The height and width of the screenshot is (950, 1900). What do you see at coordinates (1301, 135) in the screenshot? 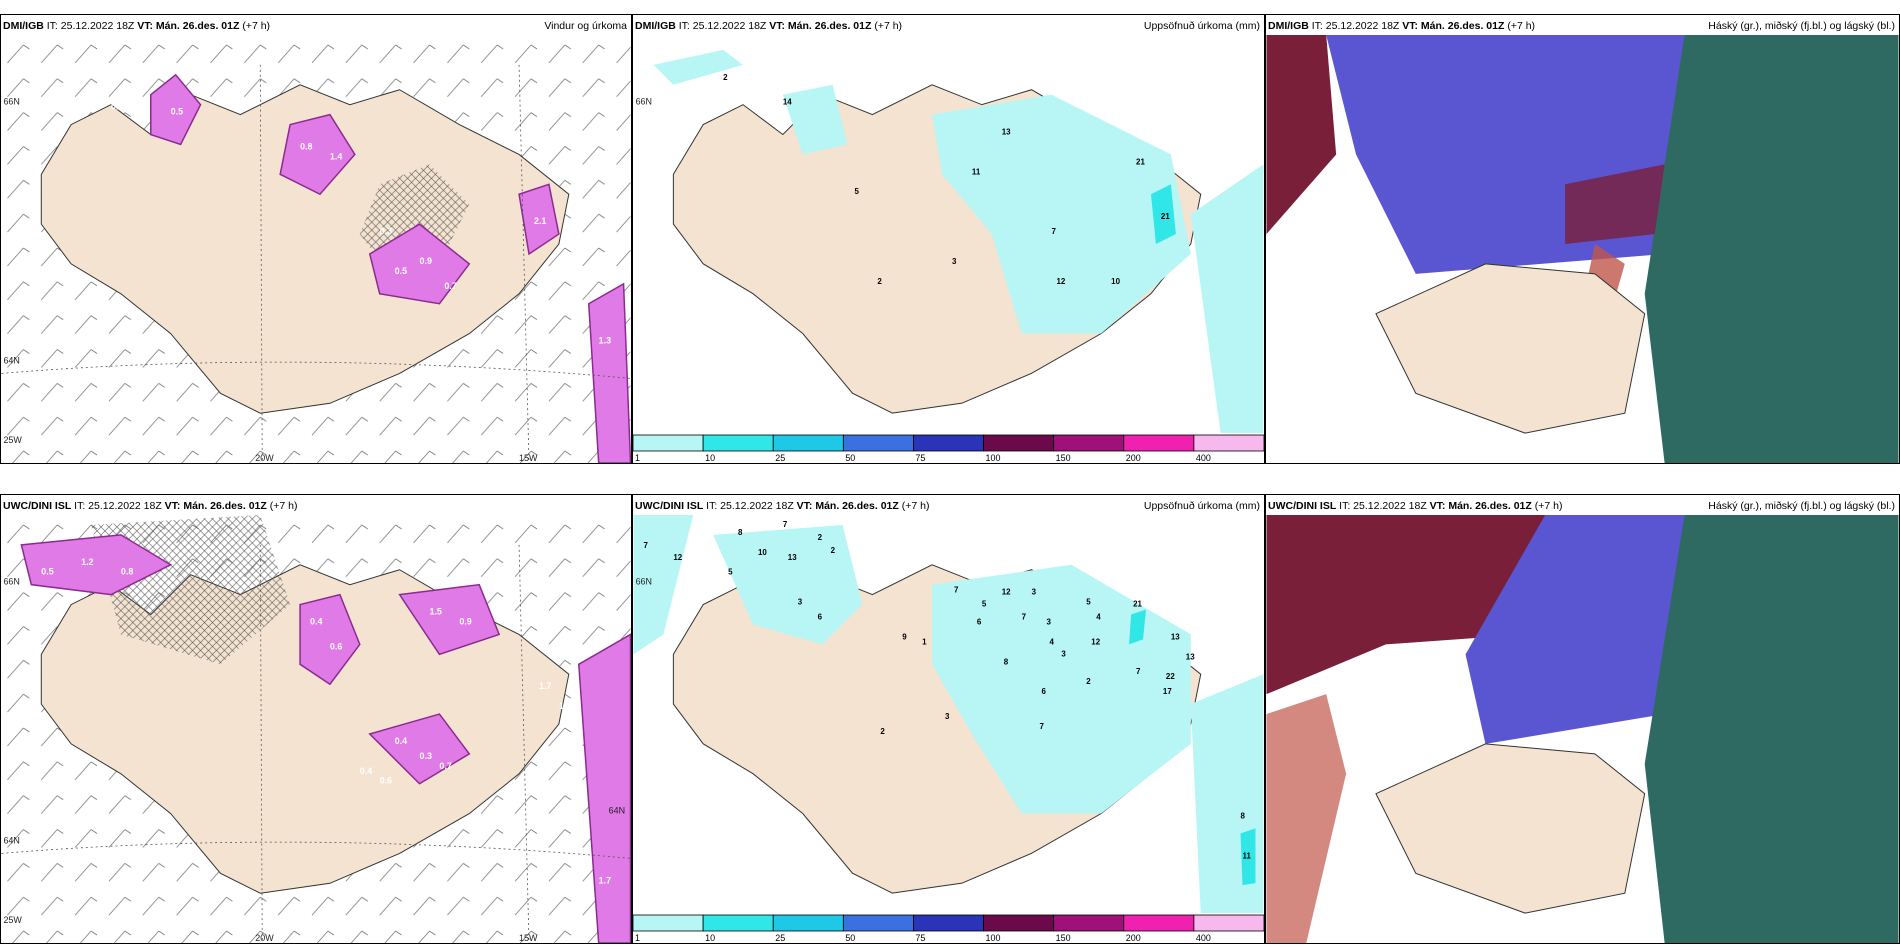
I see `high-cloud` at bounding box center [1301, 135].